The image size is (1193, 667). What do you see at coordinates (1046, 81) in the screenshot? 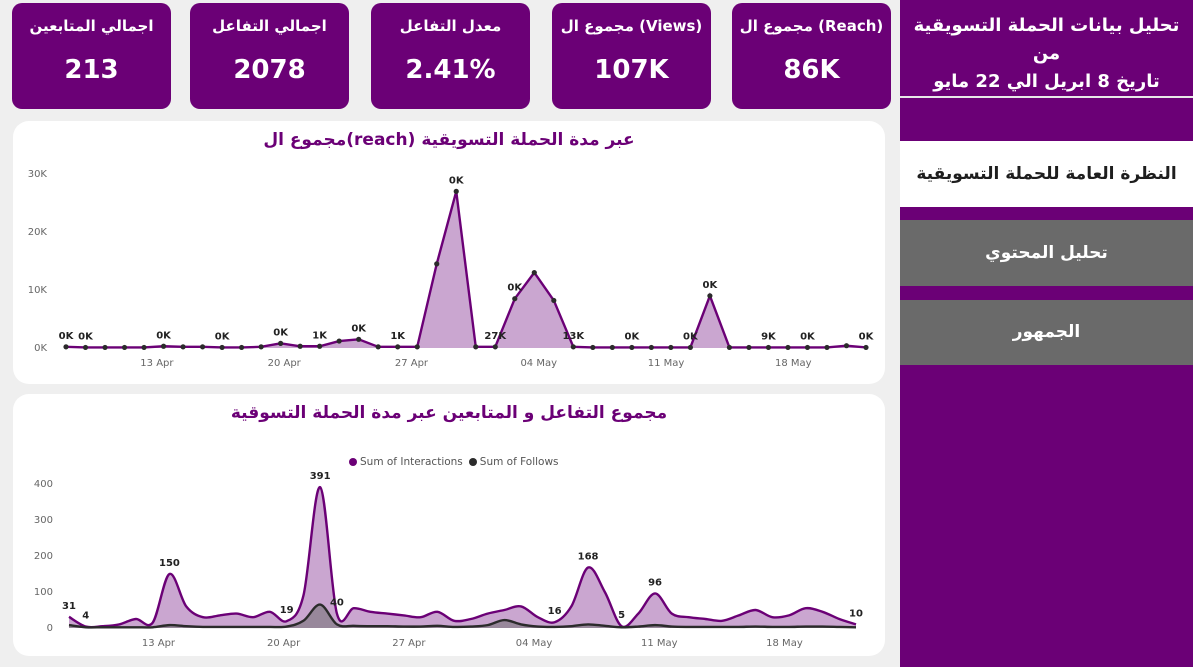
I see `dashboard-title-line2: تاريخ 8 ابريل الي 22 مايو` at bounding box center [1046, 81].